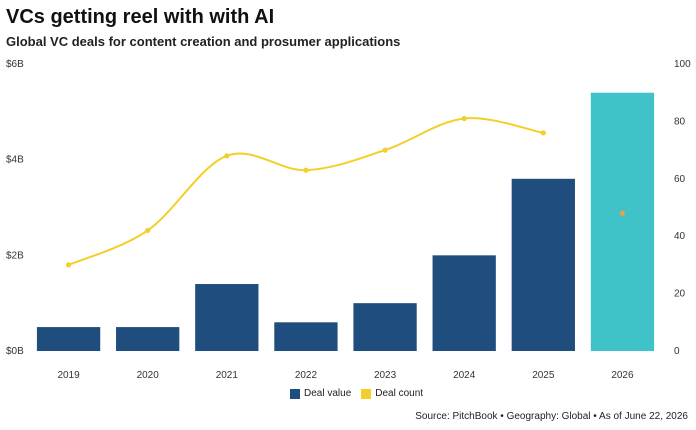 The width and height of the screenshot is (696, 430). Describe the element at coordinates (677, 351) in the screenshot. I see `right-tick-label: 0` at that location.